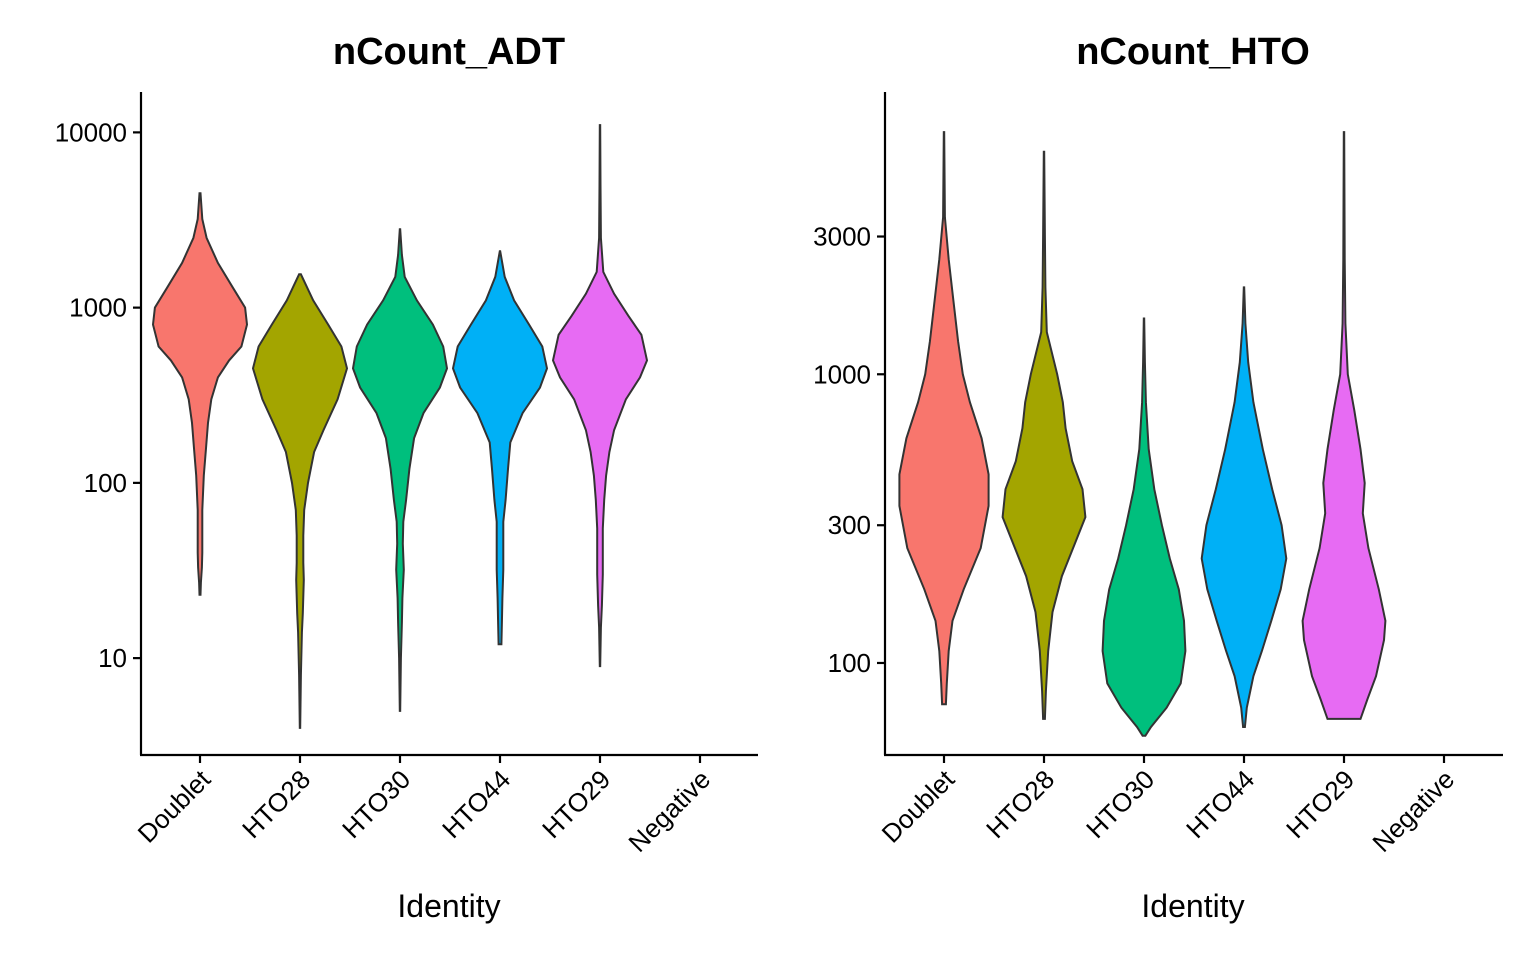  I want to click on y-tick-label: 10, so click(112, 658).